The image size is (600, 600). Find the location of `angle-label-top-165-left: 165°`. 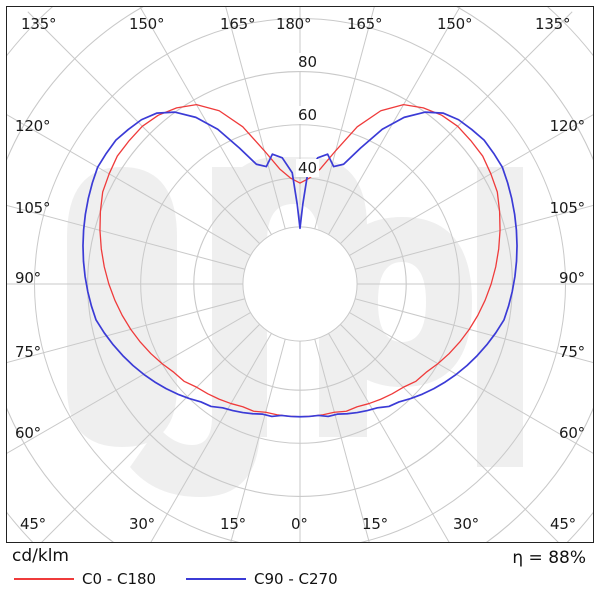

angle-label-top-165-left: 165° is located at coordinates (238, 24).